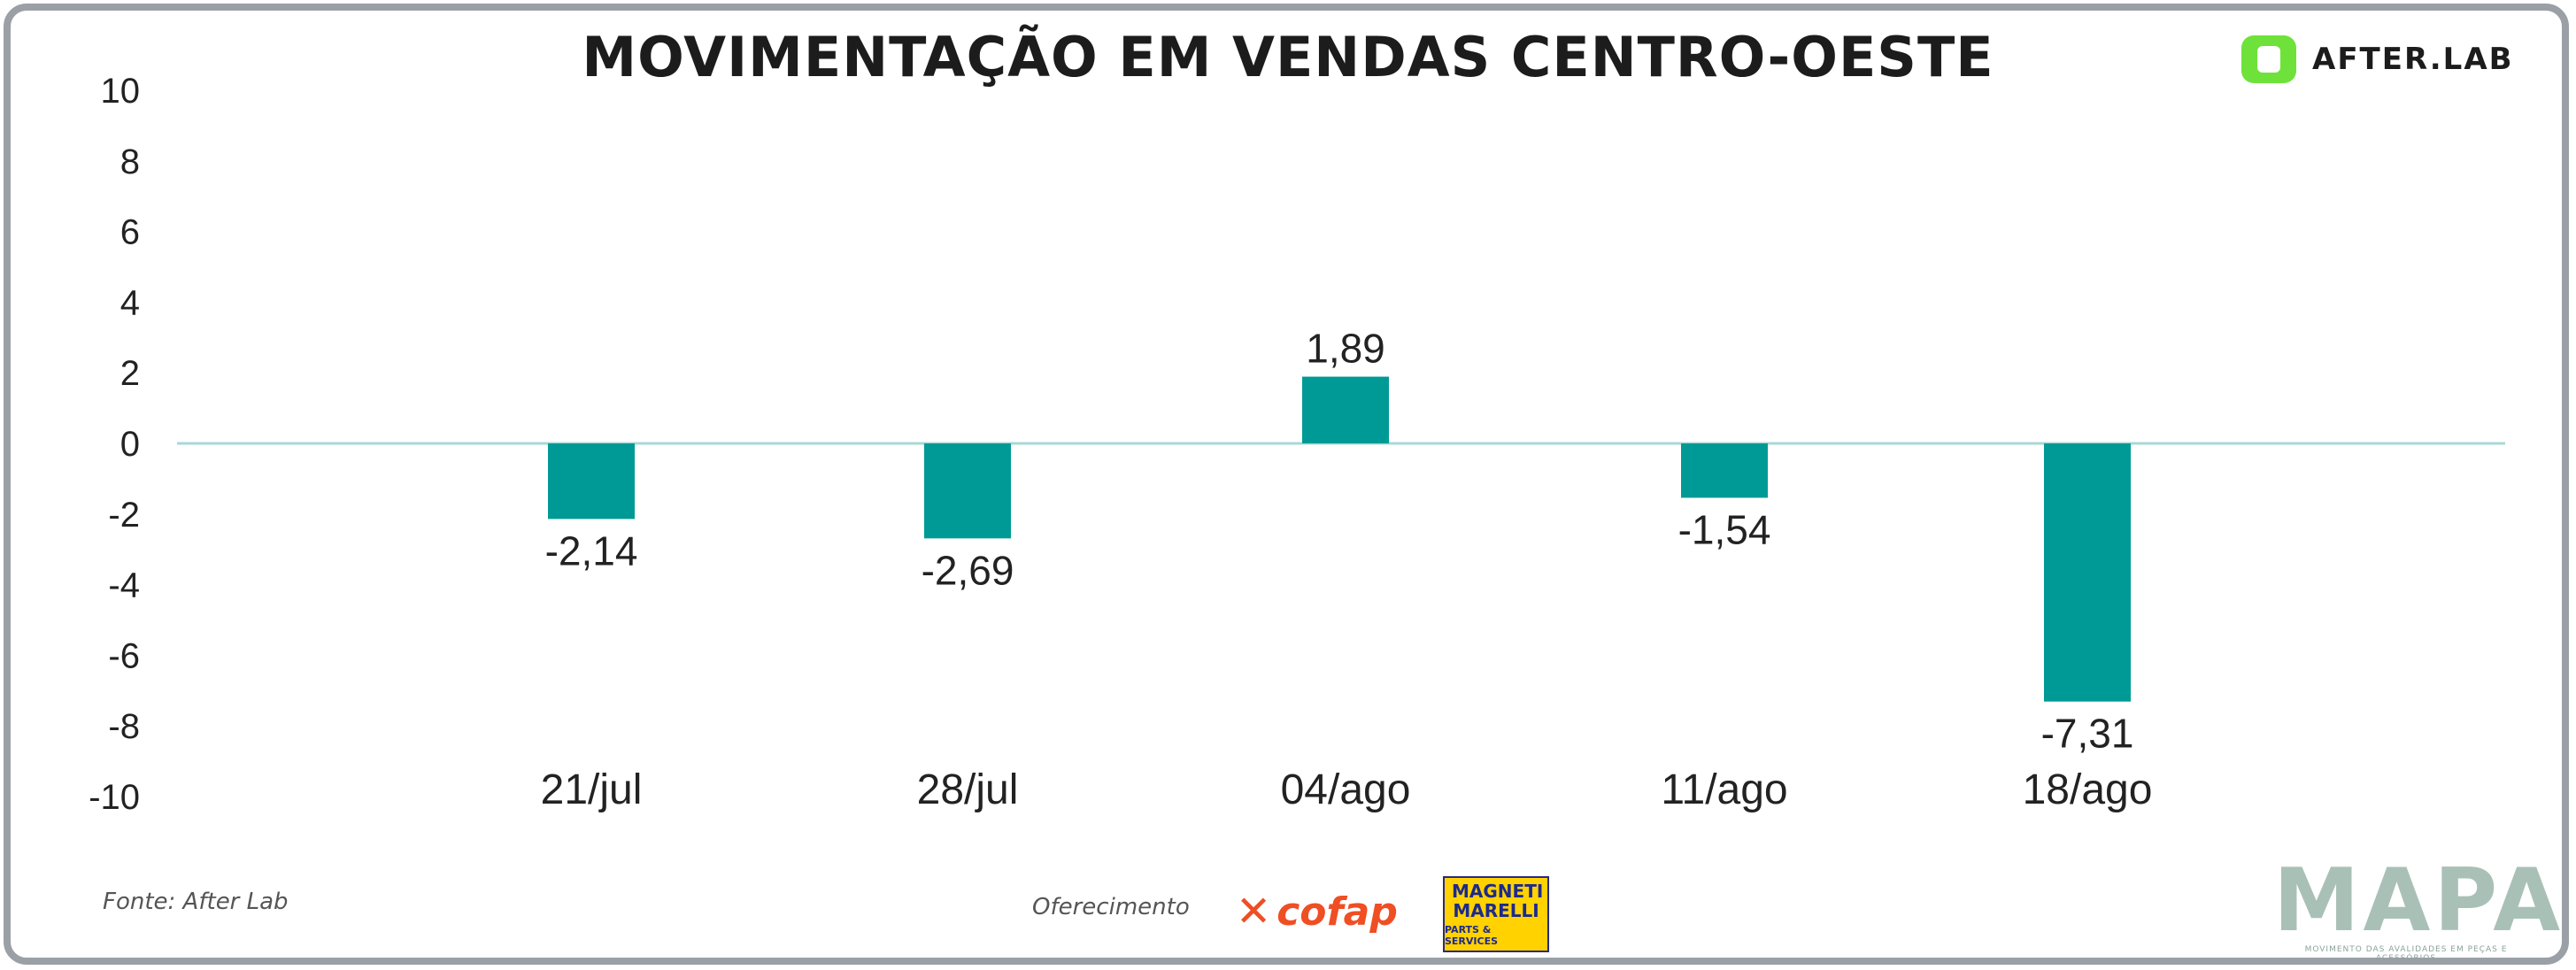 The height and width of the screenshot is (970, 2576). What do you see at coordinates (196, 902) in the screenshot?
I see `source-note: Fonte: After Lab` at bounding box center [196, 902].